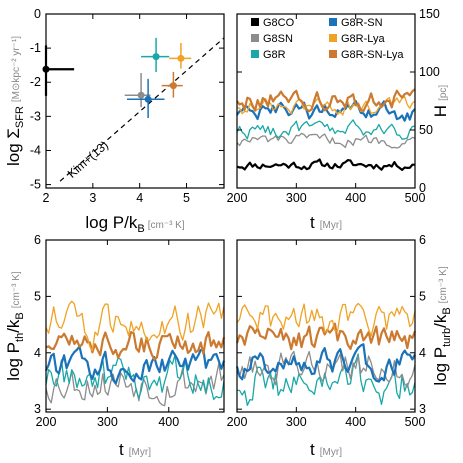 This screenshot has width=463, height=463. What do you see at coordinates (16, 289) in the screenshot?
I see `y-axis-label-unit: [cm⁻³ K]` at bounding box center [16, 289].